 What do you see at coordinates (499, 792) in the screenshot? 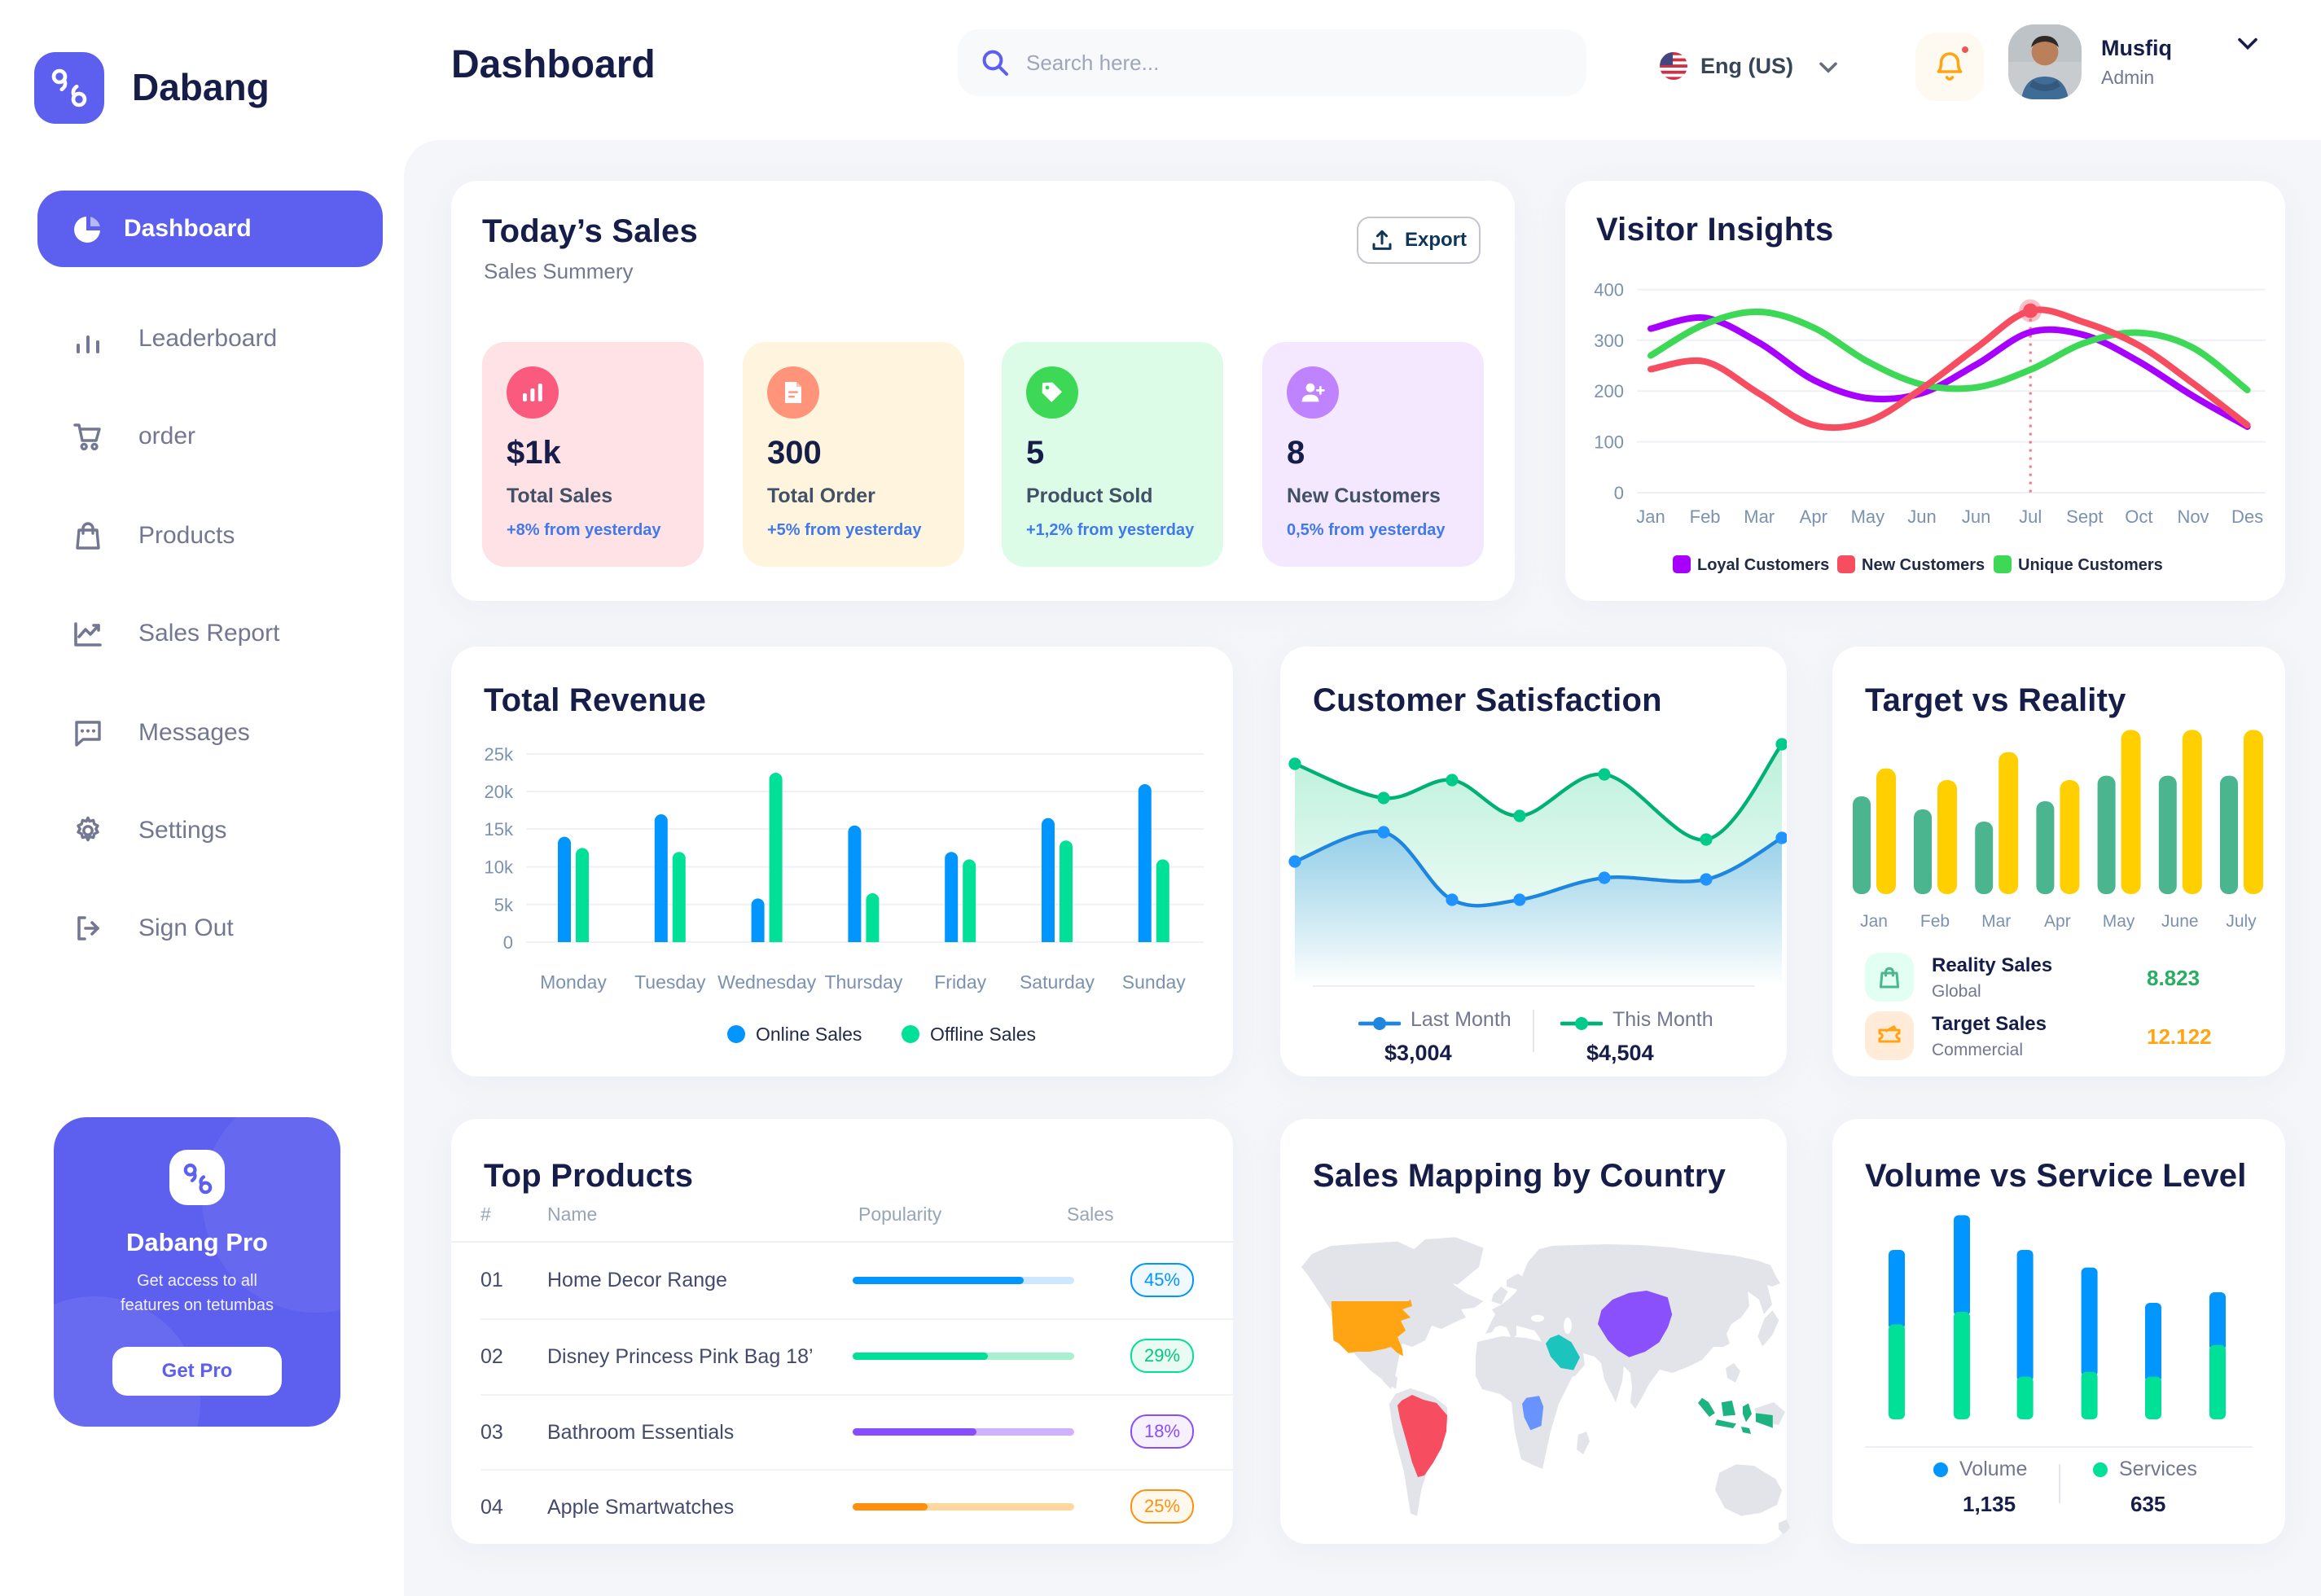
I see `svg-text: 20k` at bounding box center [499, 792].